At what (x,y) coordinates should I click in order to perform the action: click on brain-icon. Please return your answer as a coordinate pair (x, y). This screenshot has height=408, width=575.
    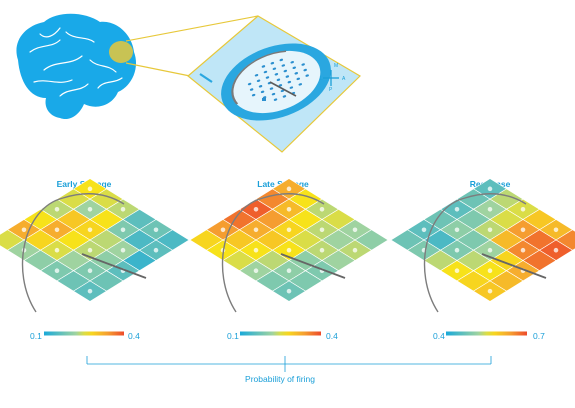
    Looking at the image, I should click on (76, 66).